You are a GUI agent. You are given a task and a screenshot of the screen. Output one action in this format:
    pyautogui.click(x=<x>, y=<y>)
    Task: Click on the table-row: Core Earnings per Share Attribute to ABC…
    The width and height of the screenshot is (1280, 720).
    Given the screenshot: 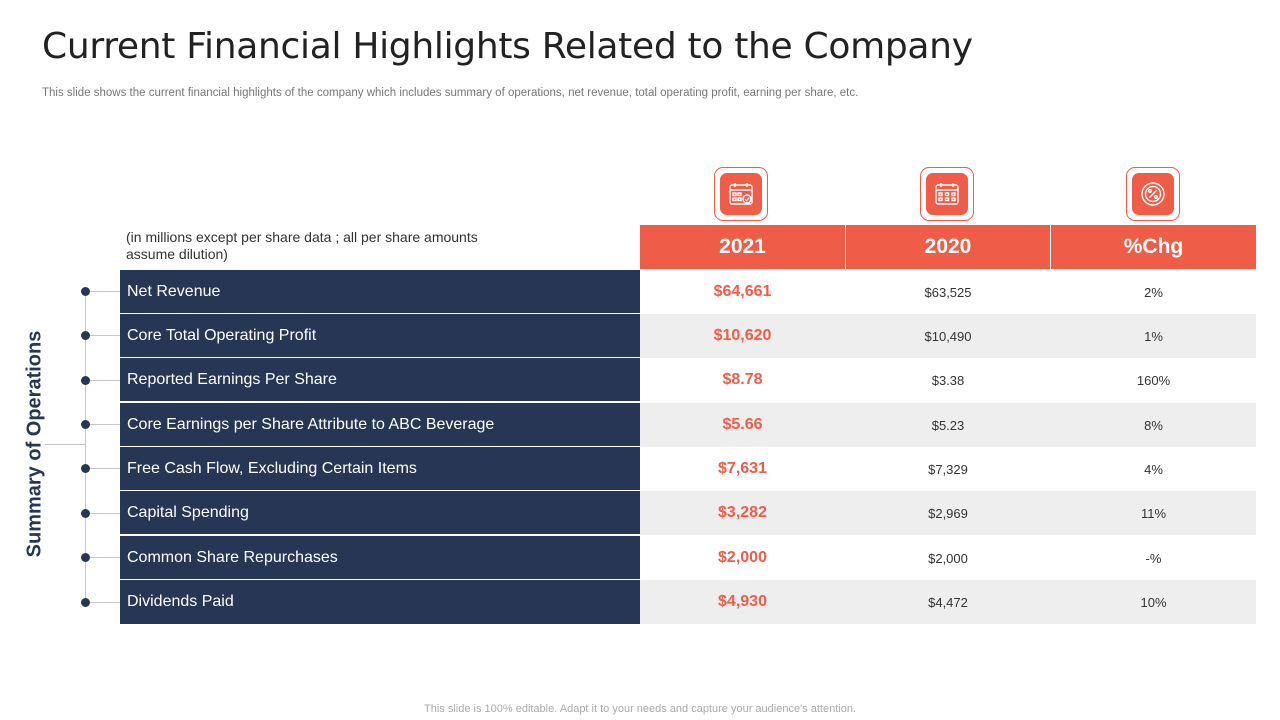 What is the action you would take?
    pyautogui.click(x=688, y=425)
    